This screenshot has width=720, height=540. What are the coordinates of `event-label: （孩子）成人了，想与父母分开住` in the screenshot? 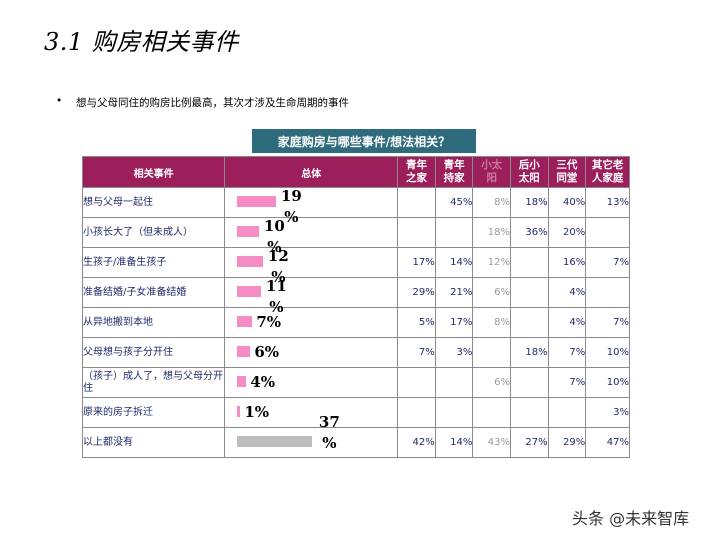 It's located at (153, 382).